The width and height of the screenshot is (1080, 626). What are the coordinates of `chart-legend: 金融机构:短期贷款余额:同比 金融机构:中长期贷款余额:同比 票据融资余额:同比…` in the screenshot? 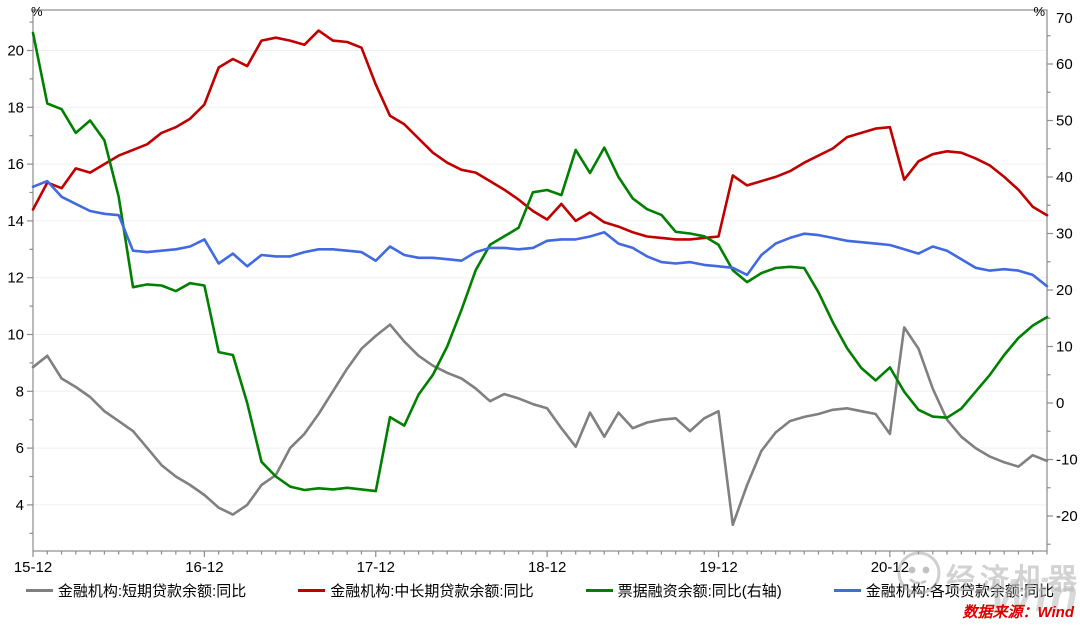 It's located at (540, 590).